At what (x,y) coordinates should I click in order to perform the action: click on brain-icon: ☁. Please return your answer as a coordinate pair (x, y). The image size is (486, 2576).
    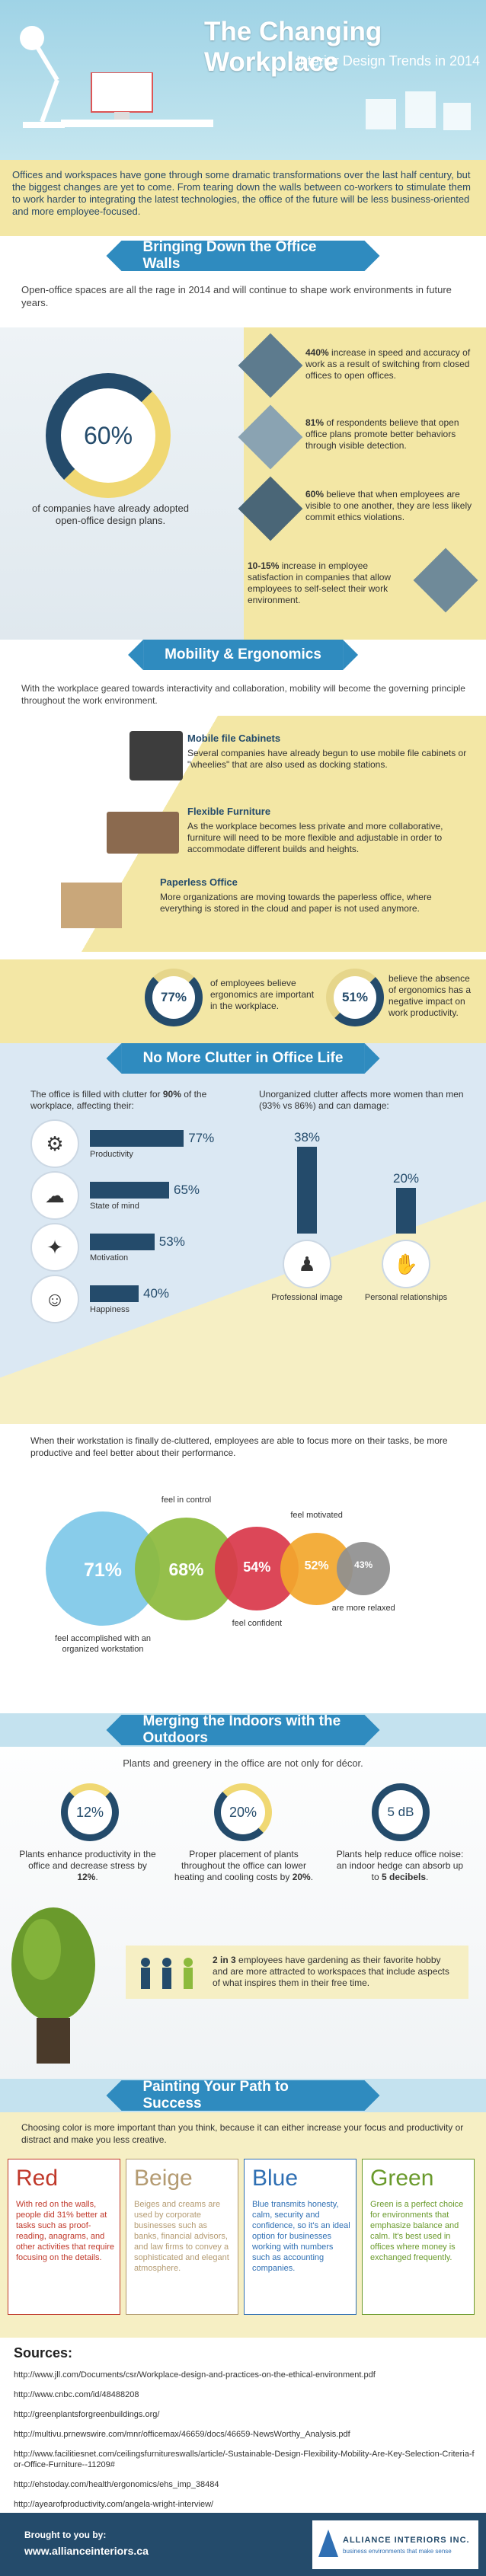
    Looking at the image, I should click on (54, 1195).